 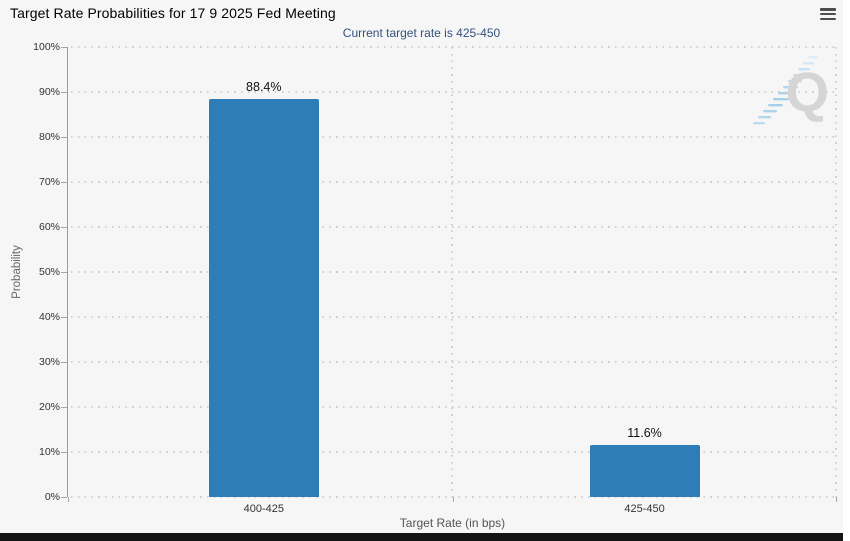 I want to click on y-axis-tick-label: 80%, so click(x=49, y=137).